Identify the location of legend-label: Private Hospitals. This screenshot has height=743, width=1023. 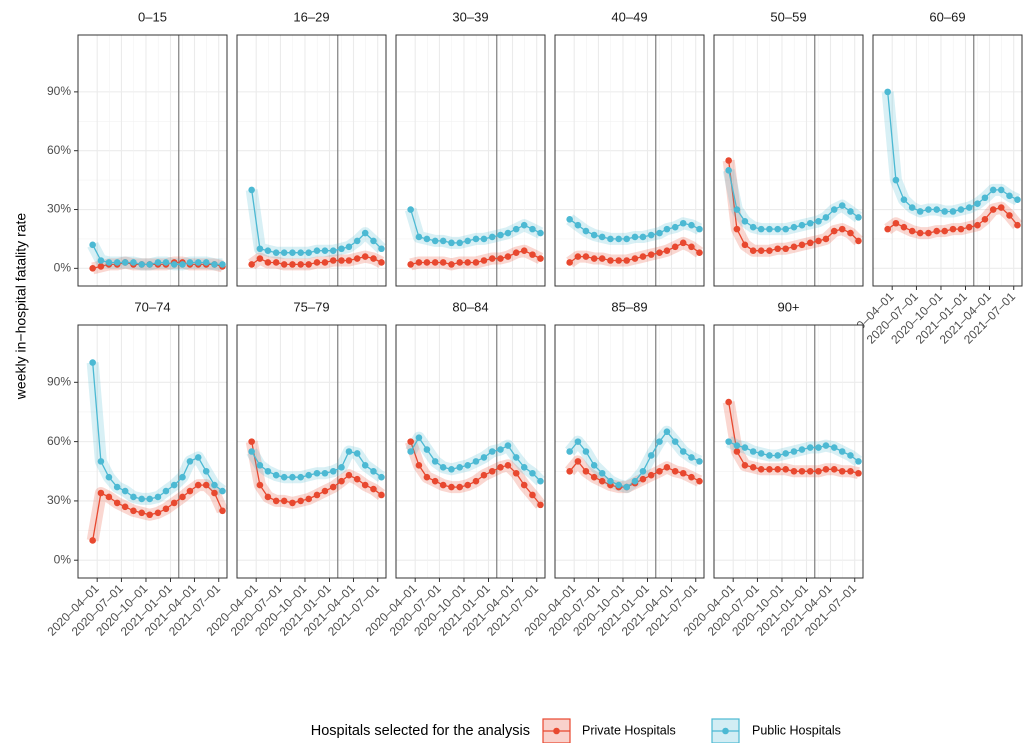
(629, 730).